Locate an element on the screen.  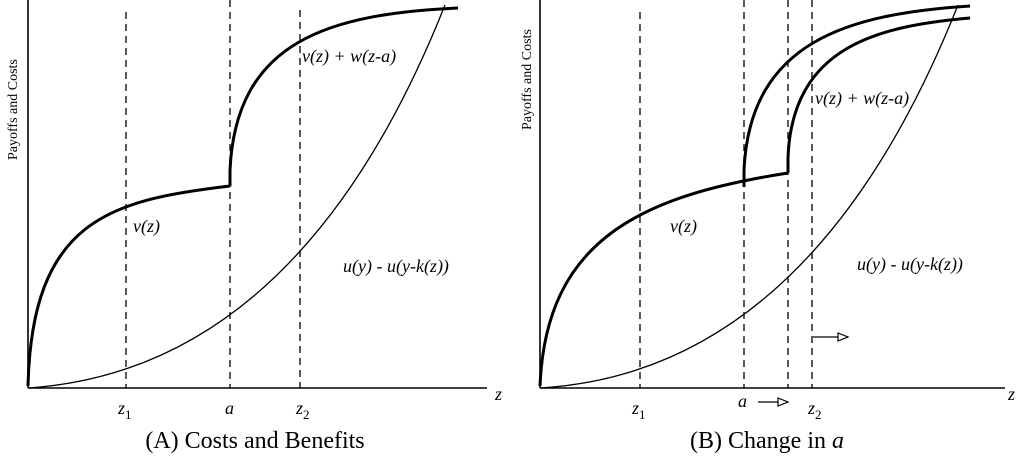
benefit-curve-high-shifted is located at coordinates (878, 87).